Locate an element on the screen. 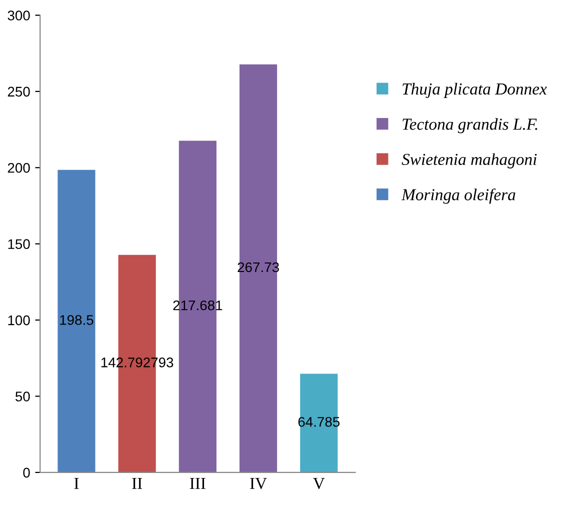 The width and height of the screenshot is (573, 508). x-tick-label: III is located at coordinates (198, 483).